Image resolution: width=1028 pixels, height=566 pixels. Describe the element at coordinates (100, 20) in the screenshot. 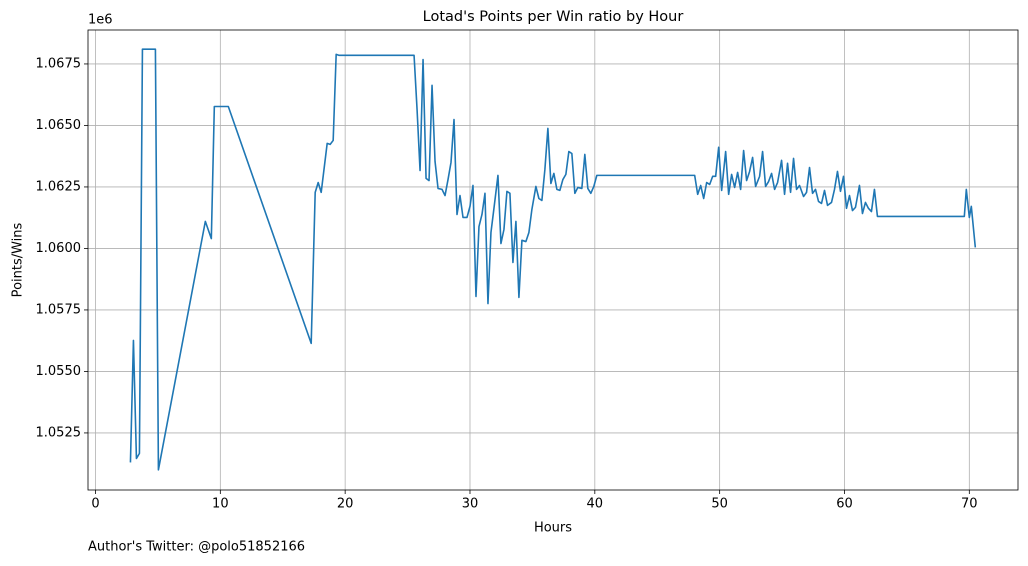

I see `y-offset-label: 1e6` at that location.